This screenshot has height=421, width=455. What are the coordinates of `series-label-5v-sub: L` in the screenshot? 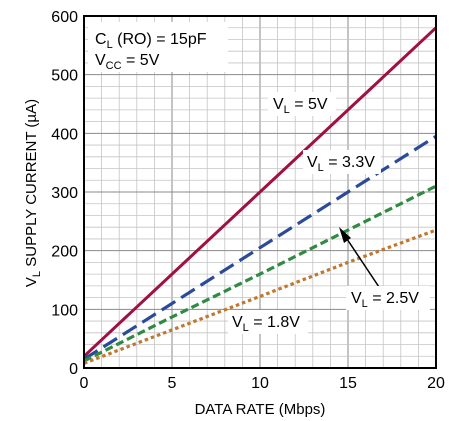 It's located at (287, 110).